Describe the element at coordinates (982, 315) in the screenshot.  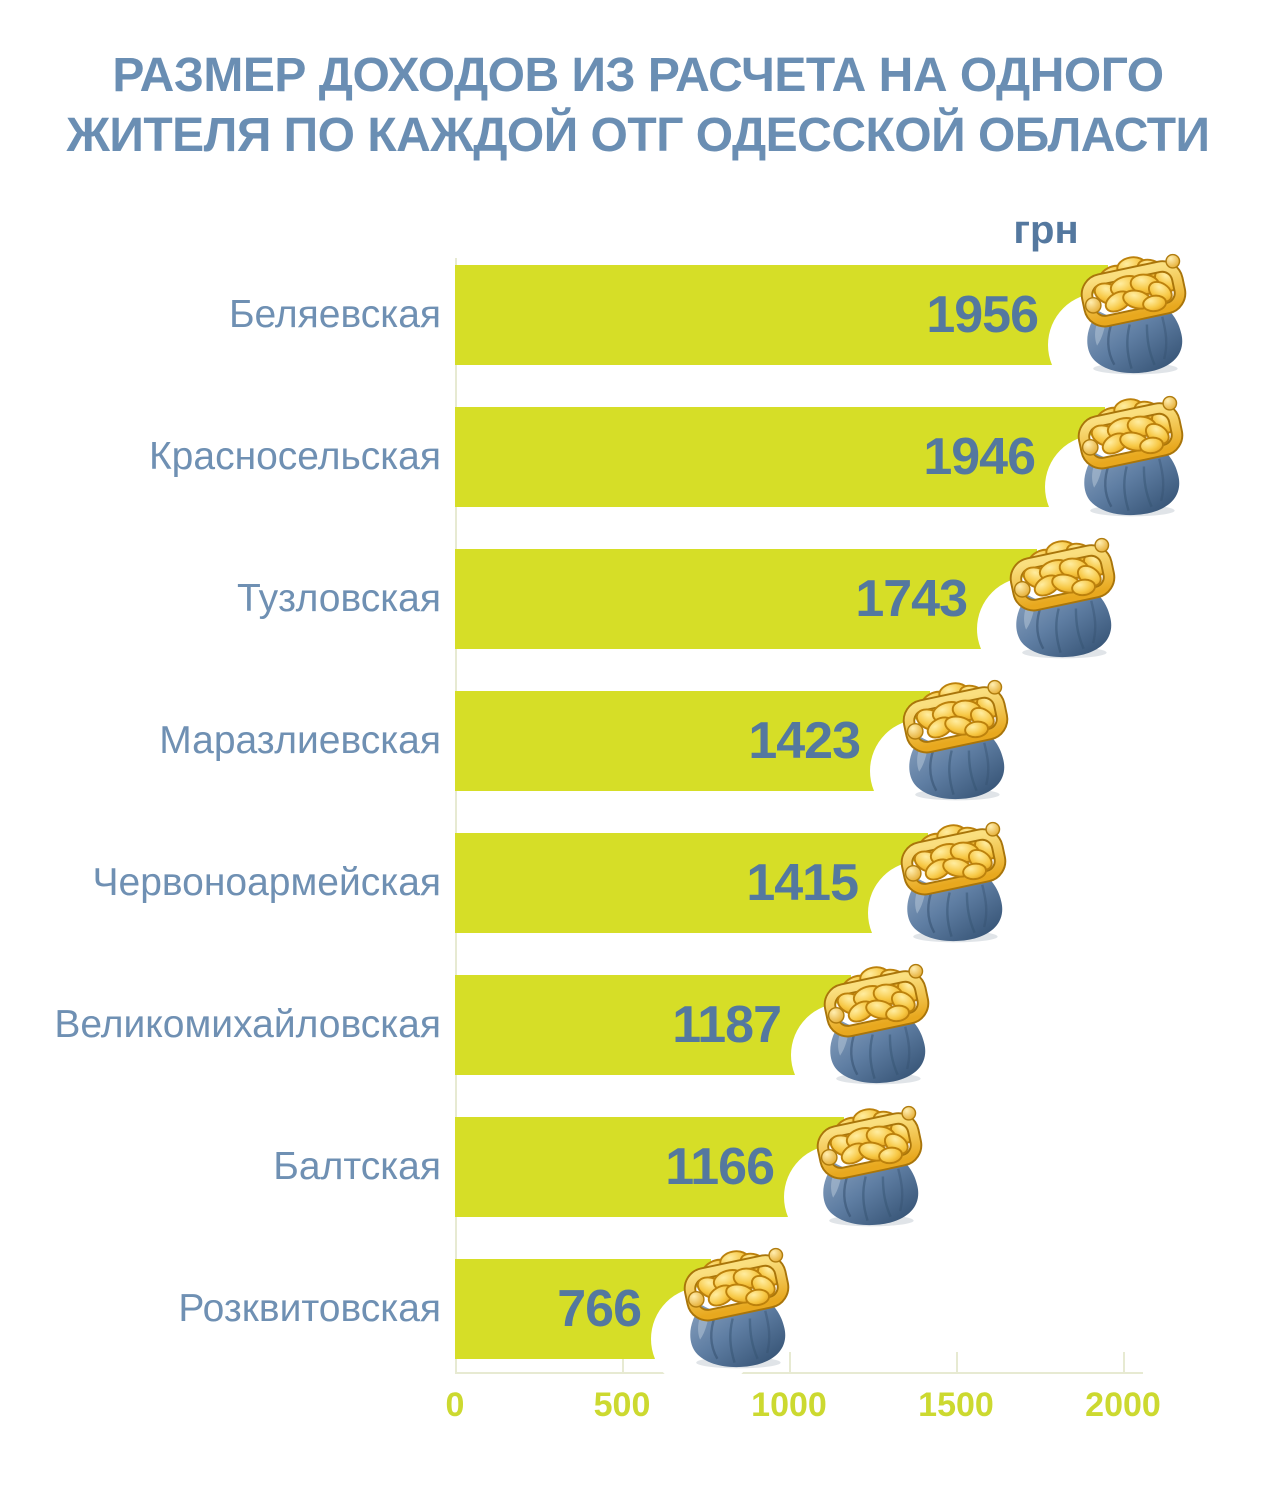
I see `bar-value: 1956` at that location.